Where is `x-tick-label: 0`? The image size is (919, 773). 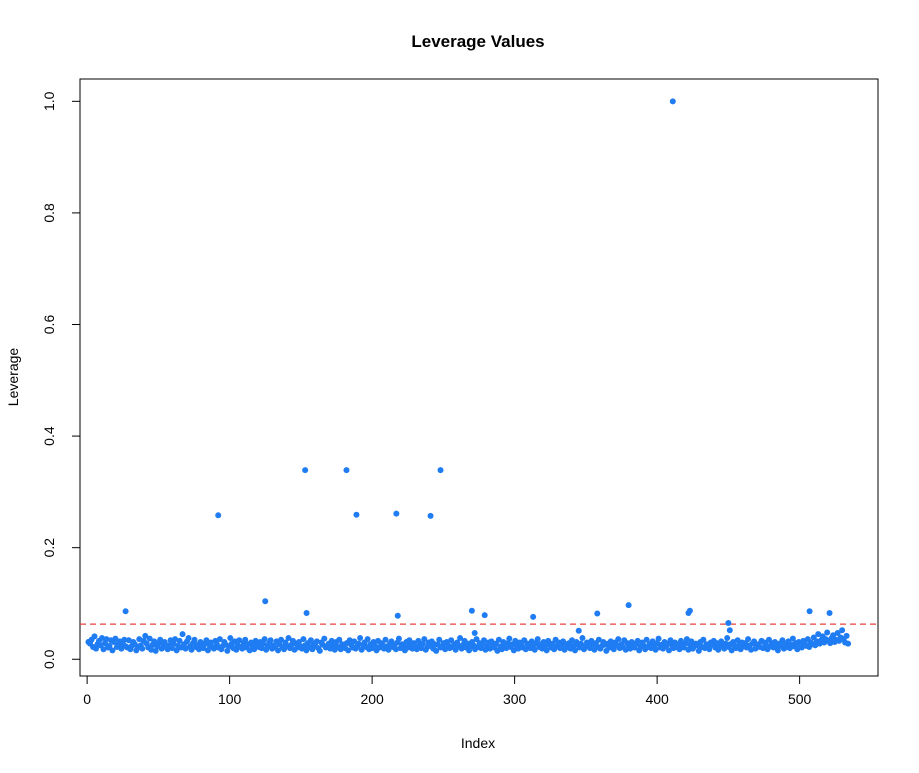
x-tick-label: 0 is located at coordinates (87, 699).